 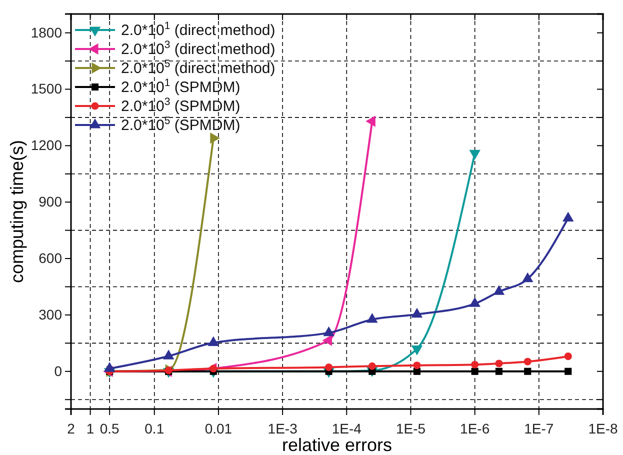 What do you see at coordinates (539, 428) in the screenshot?
I see `x-tick-label: 1E-7` at bounding box center [539, 428].